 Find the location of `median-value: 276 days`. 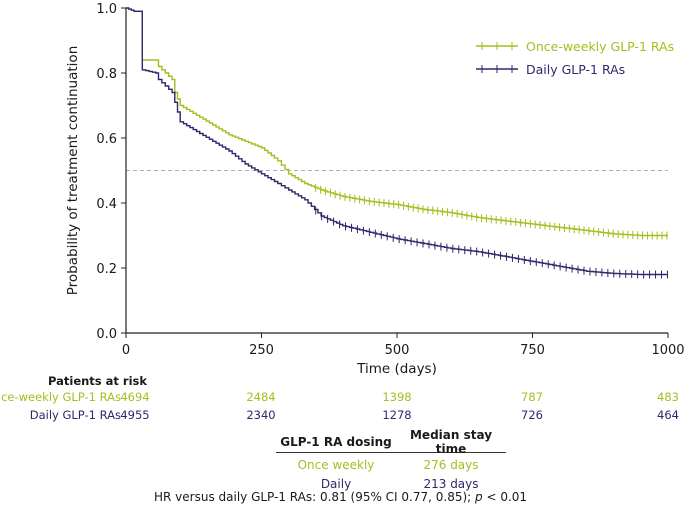

median-value: 276 days is located at coordinates (451, 464).